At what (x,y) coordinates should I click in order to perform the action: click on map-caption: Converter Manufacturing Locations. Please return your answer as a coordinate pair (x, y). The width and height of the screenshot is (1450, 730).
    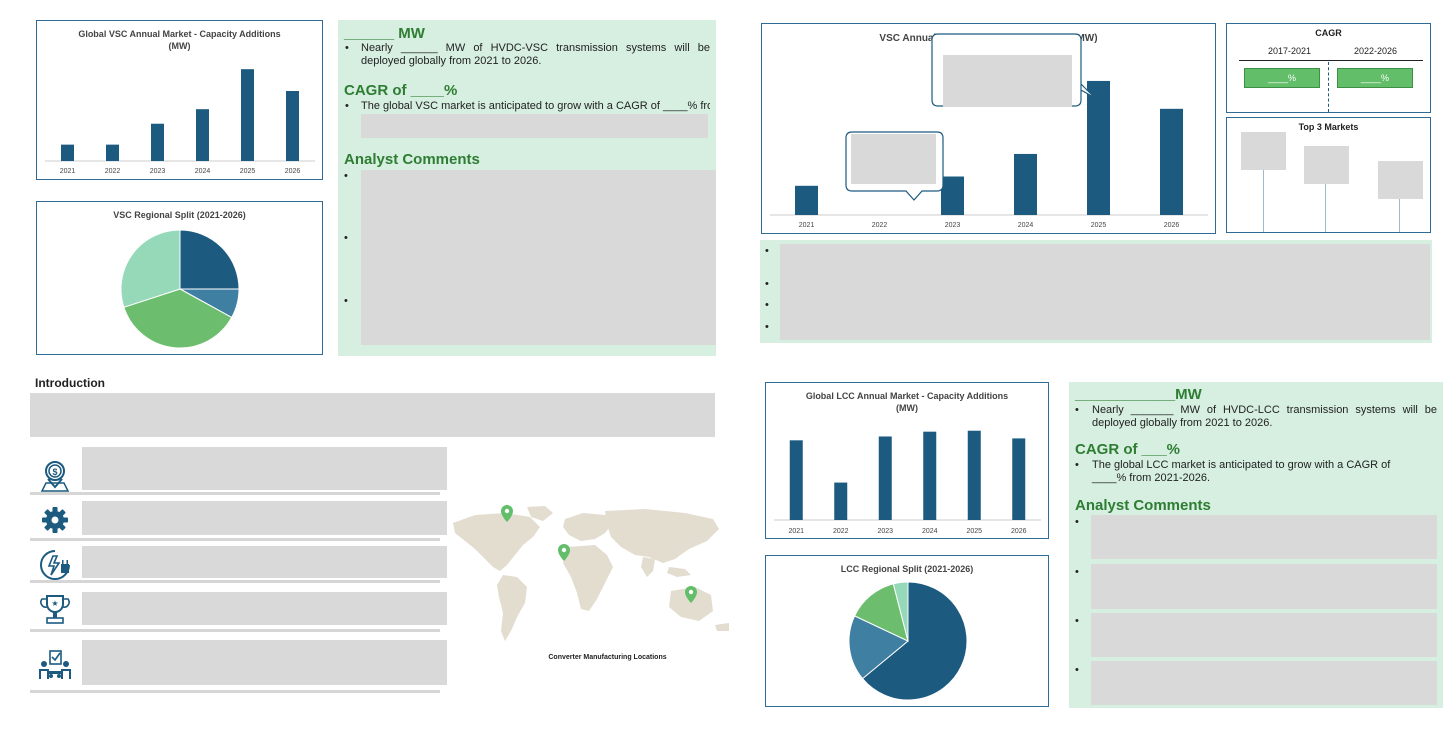
    Looking at the image, I should click on (607, 657).